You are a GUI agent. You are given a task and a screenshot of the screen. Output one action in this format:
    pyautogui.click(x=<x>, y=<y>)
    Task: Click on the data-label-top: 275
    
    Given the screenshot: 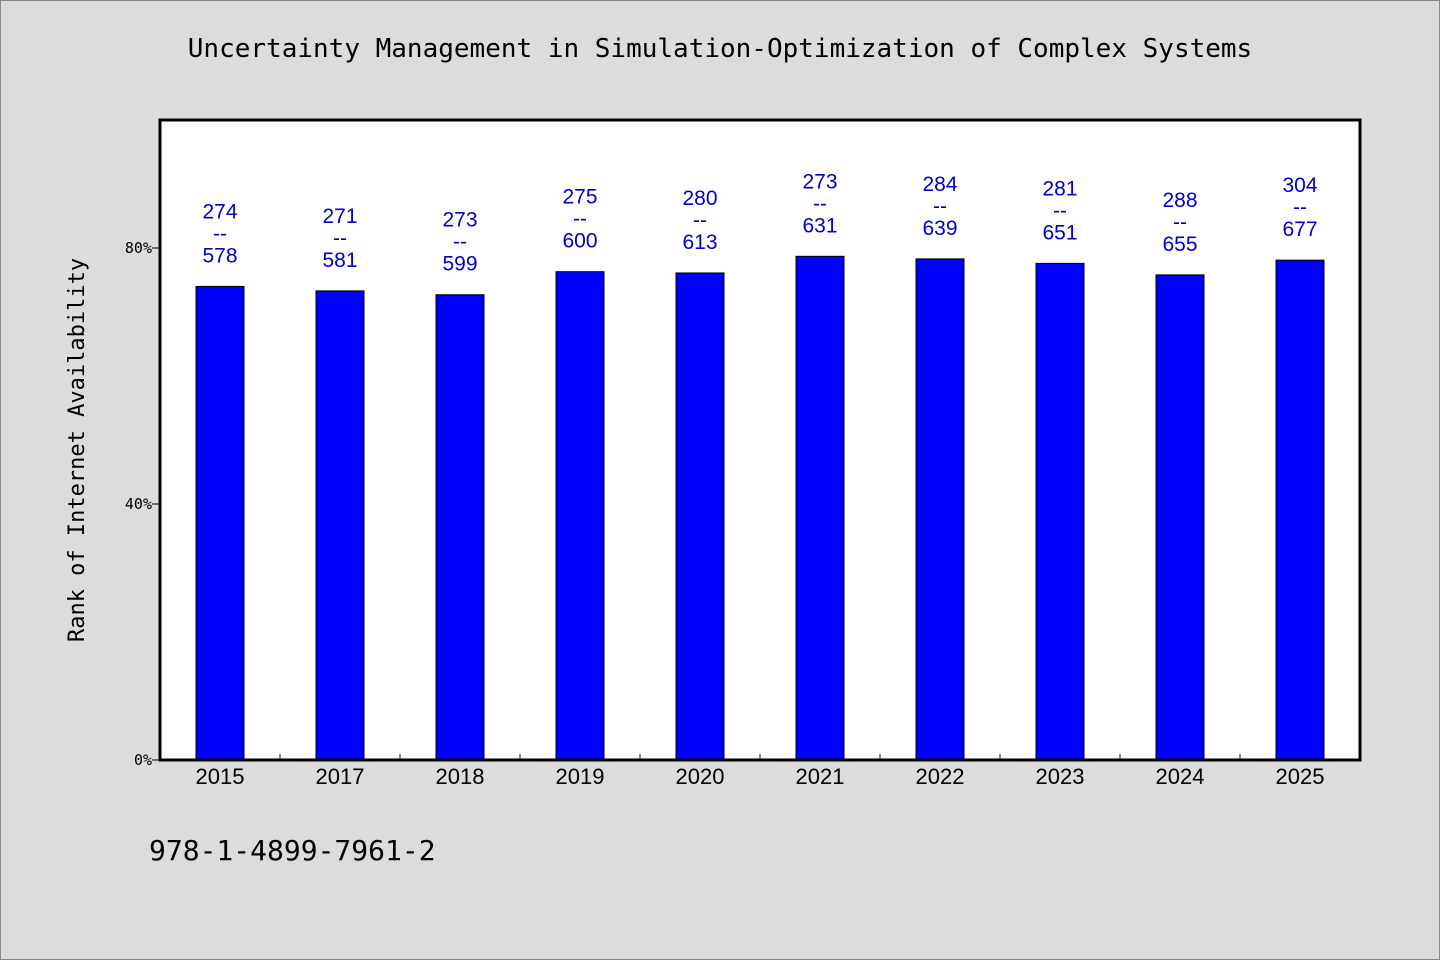 What is the action you would take?
    pyautogui.click(x=579, y=197)
    